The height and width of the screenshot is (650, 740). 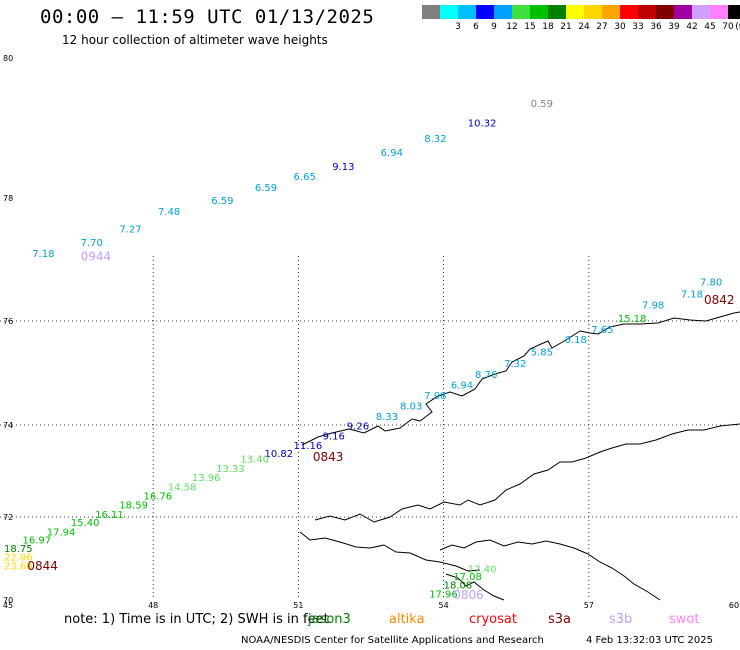 I want to click on wave-height-label: 18.59, so click(x=133, y=506).